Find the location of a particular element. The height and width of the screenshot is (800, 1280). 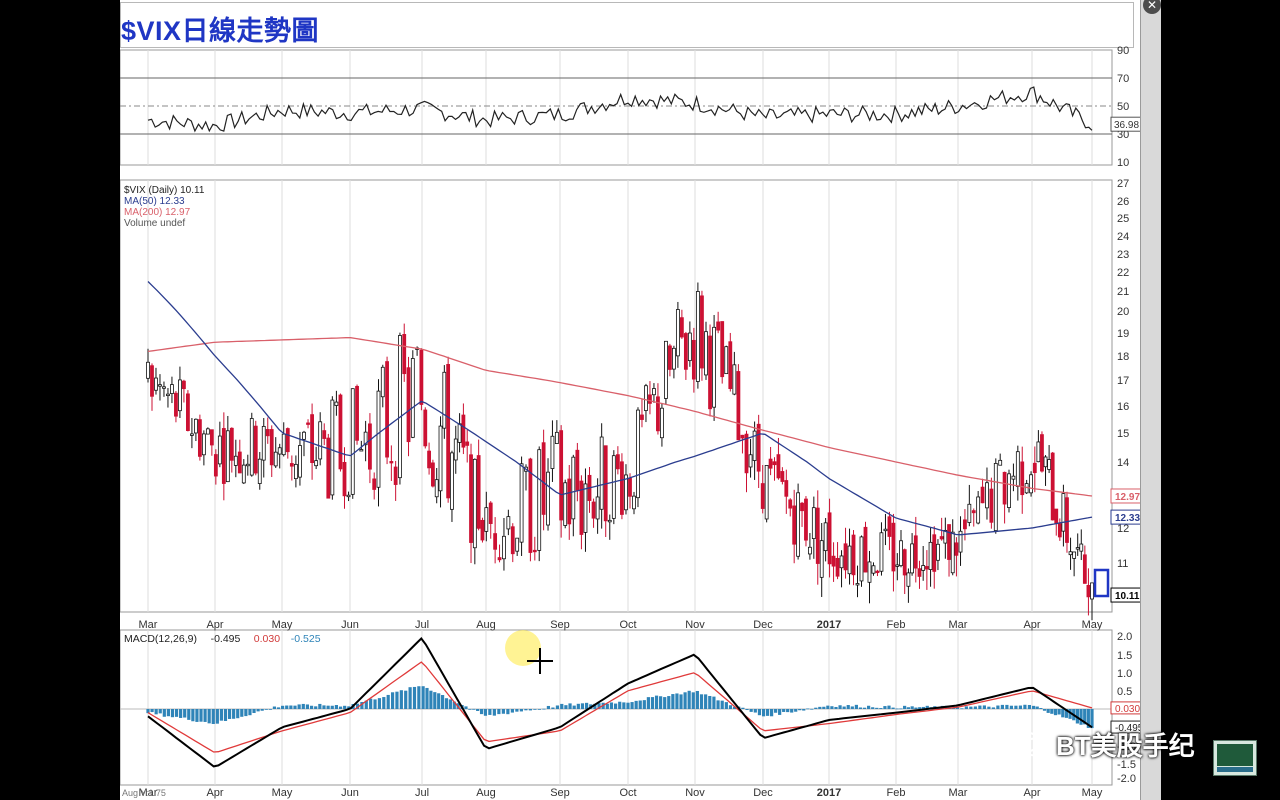

rsi-tick-label: 70 is located at coordinates (1123, 79).